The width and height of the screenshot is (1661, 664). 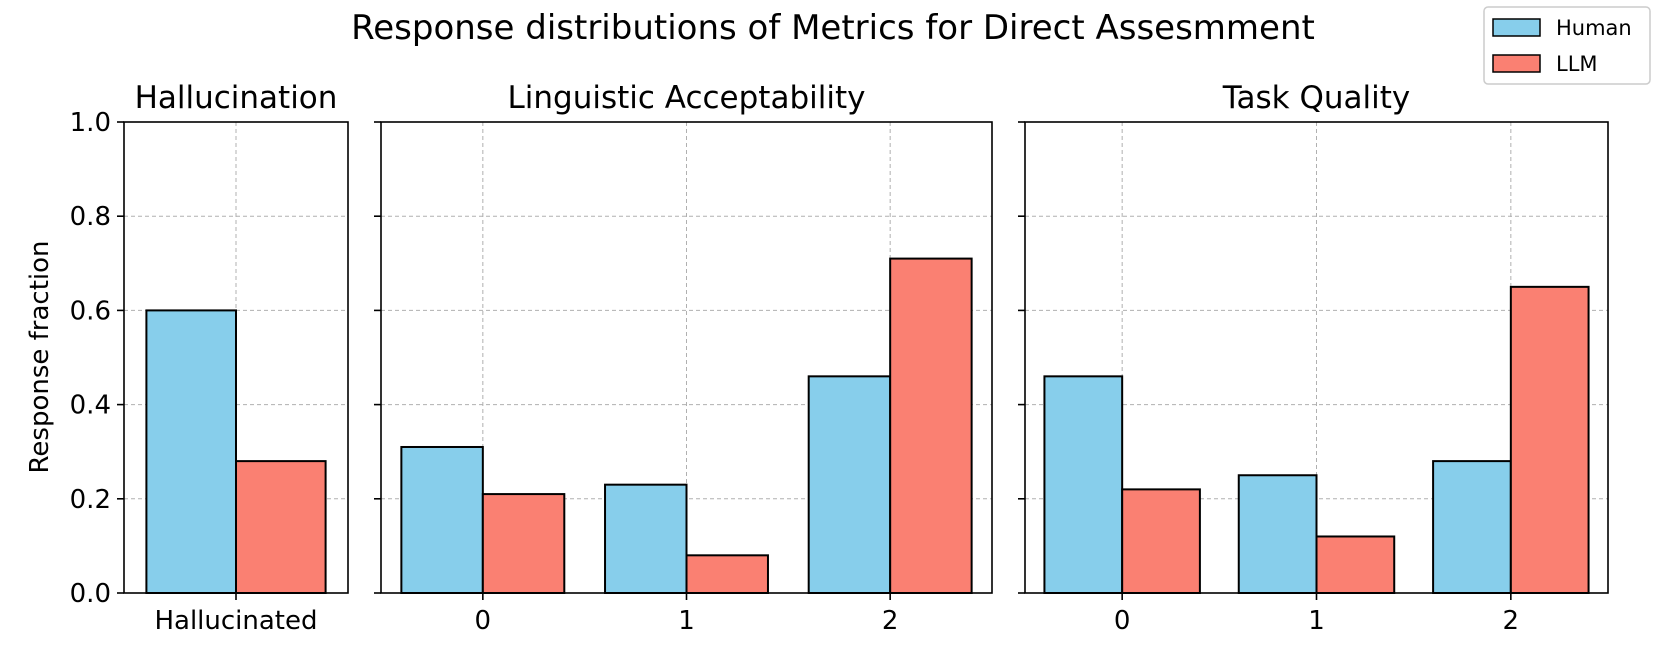 What do you see at coordinates (90, 594) in the screenshot?
I see `y-tick-label: 0.0` at bounding box center [90, 594].